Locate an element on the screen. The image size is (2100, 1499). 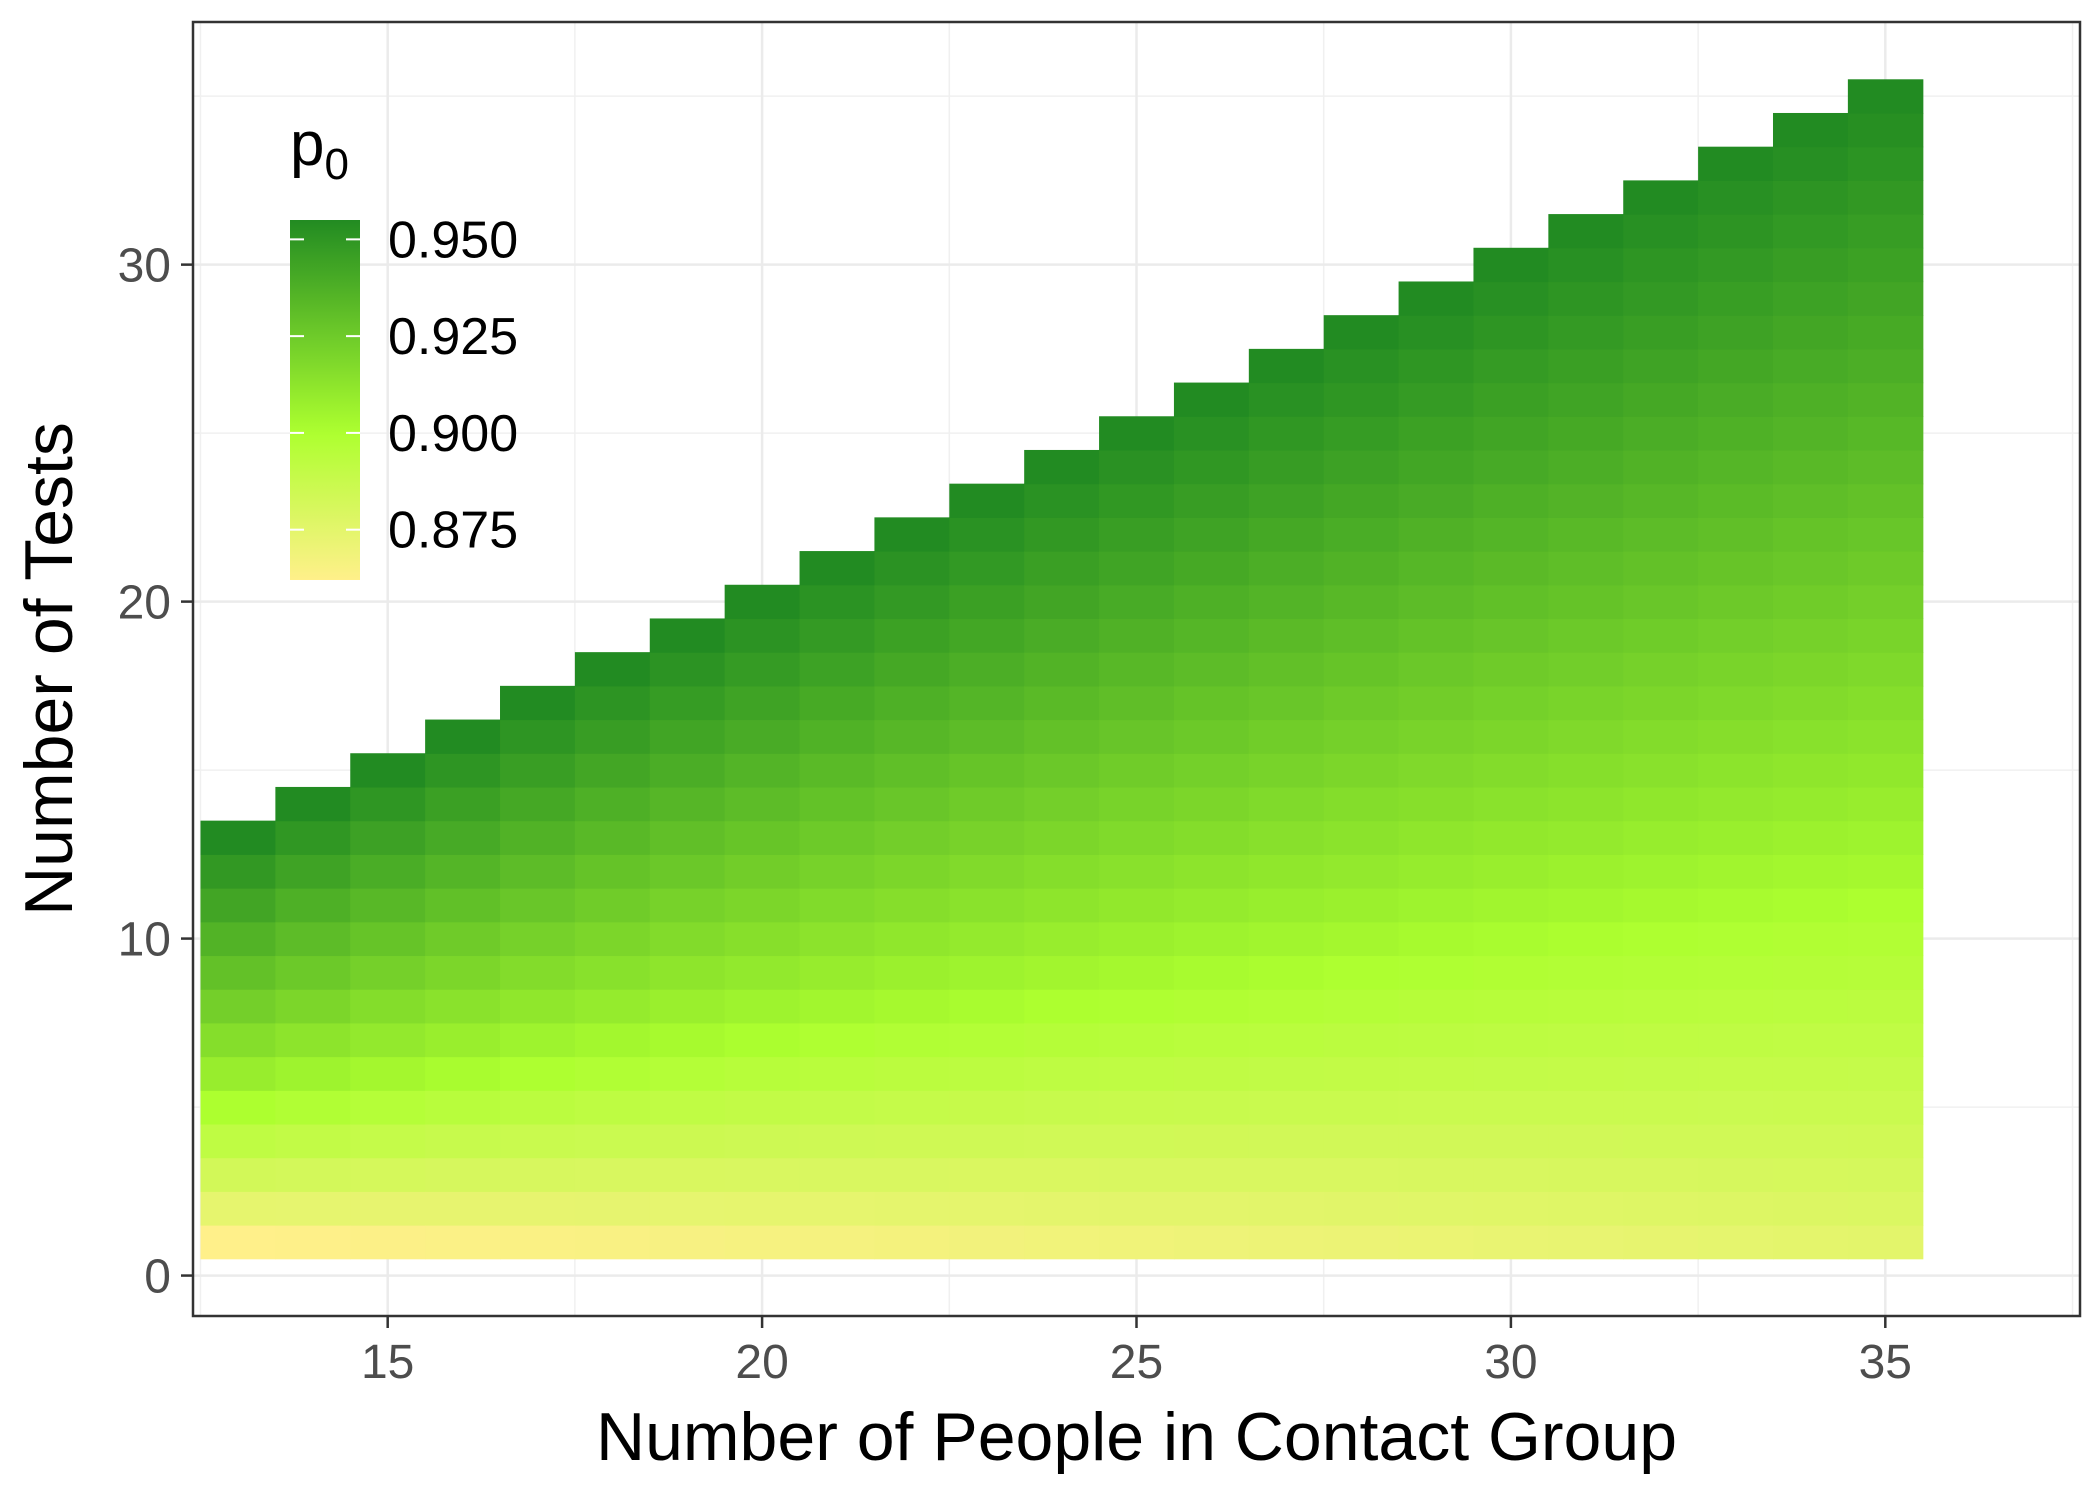
y-tick-label: 10 is located at coordinates (144, 940).